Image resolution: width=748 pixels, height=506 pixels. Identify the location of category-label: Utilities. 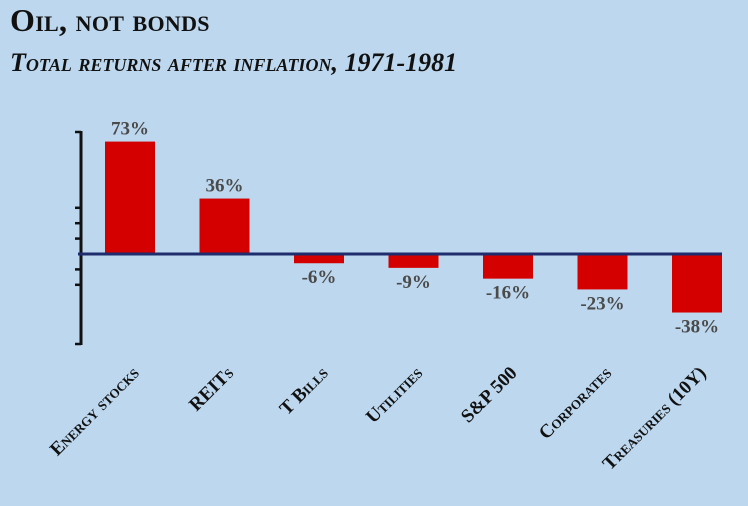
(394, 395).